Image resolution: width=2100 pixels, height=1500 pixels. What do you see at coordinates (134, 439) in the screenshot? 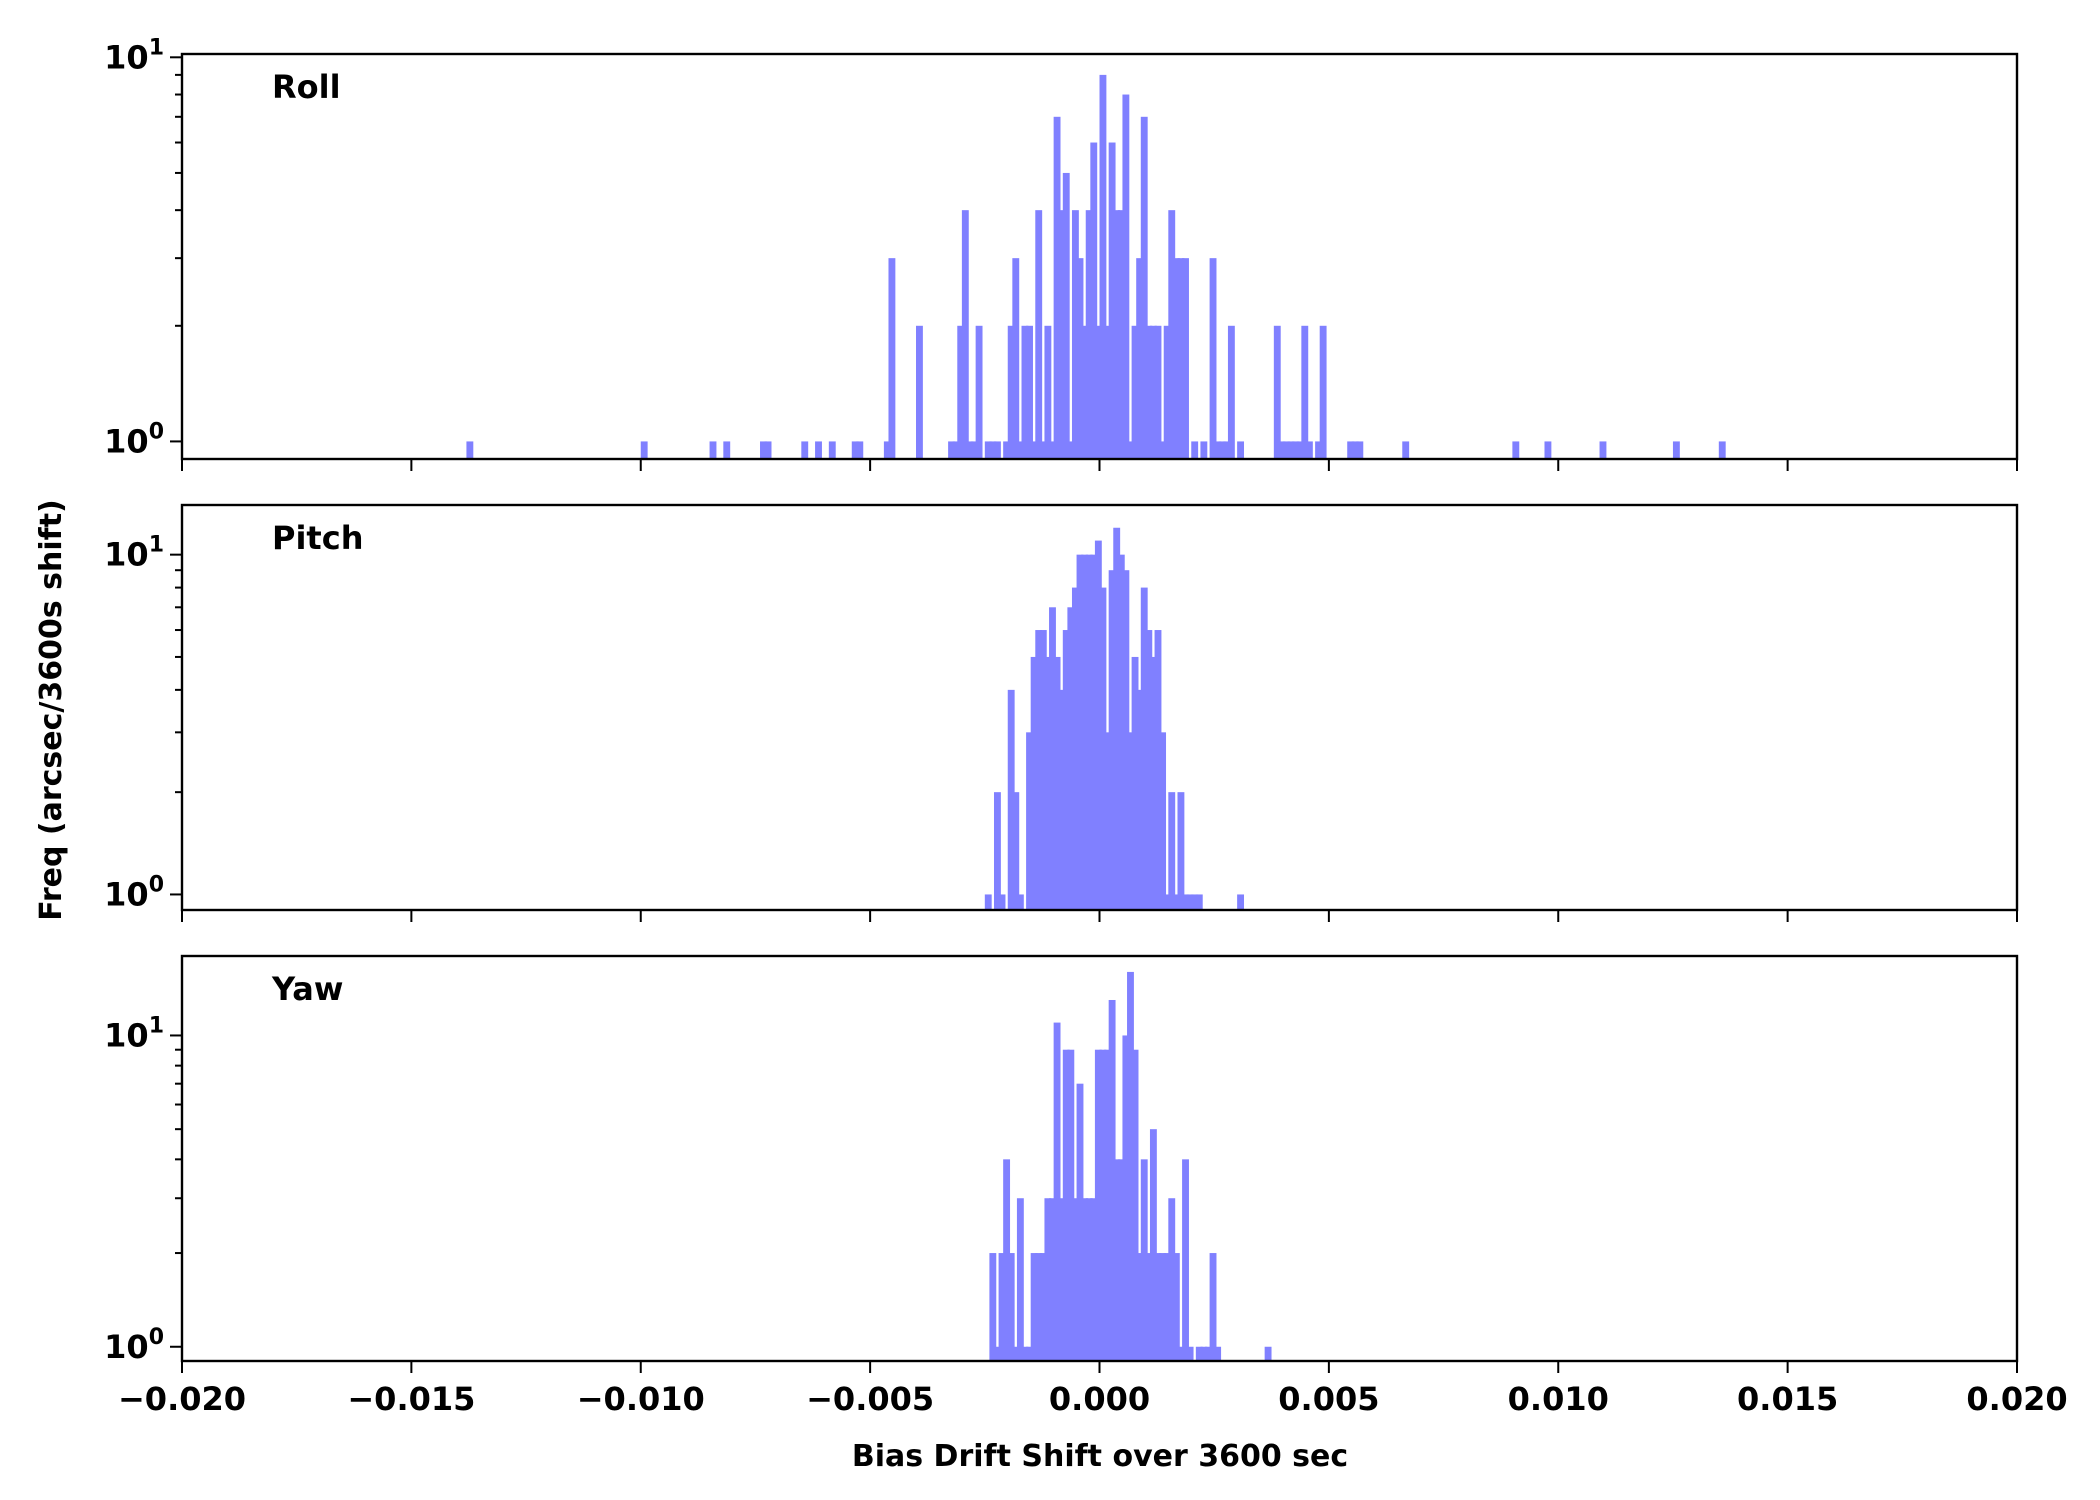
I see `y-tick-label-roll-0: 100` at bounding box center [134, 439].